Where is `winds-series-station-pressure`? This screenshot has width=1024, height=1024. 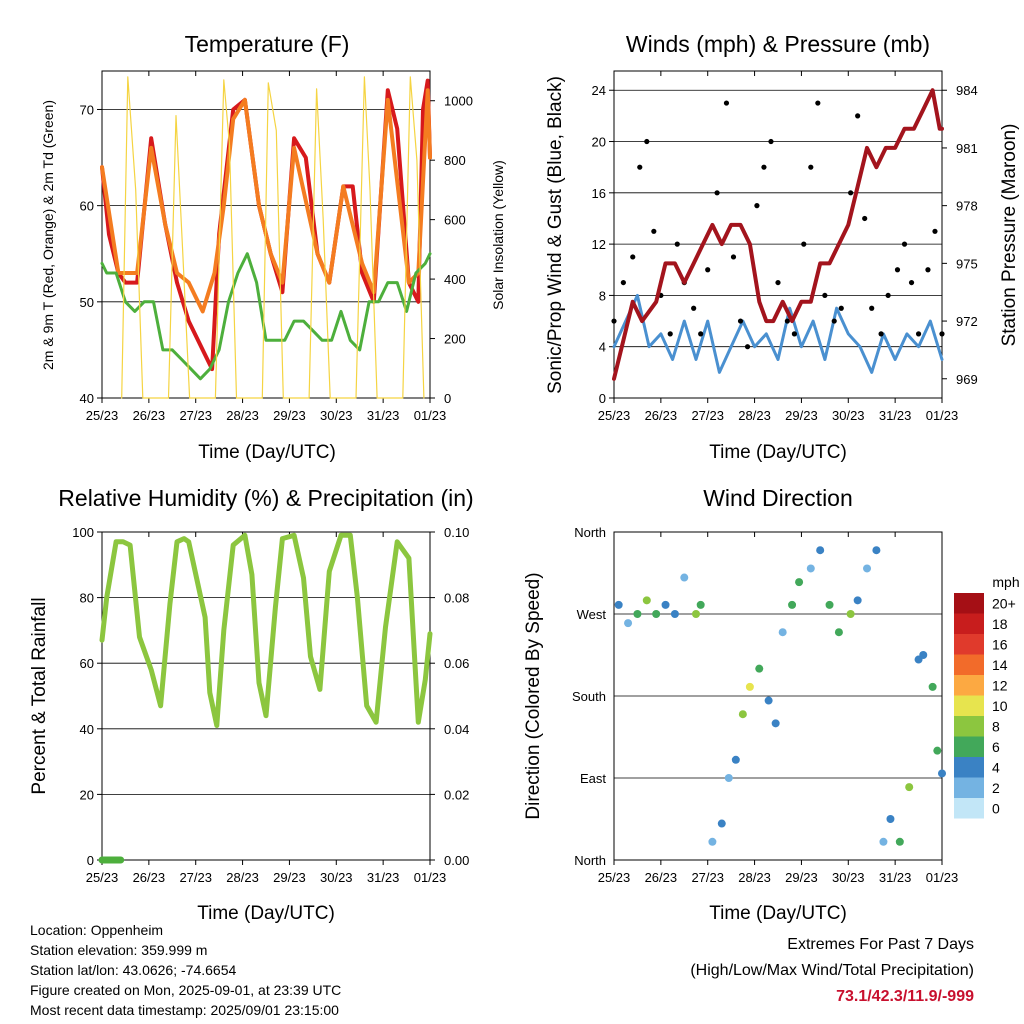 winds-series-station-pressure is located at coordinates (778, 234).